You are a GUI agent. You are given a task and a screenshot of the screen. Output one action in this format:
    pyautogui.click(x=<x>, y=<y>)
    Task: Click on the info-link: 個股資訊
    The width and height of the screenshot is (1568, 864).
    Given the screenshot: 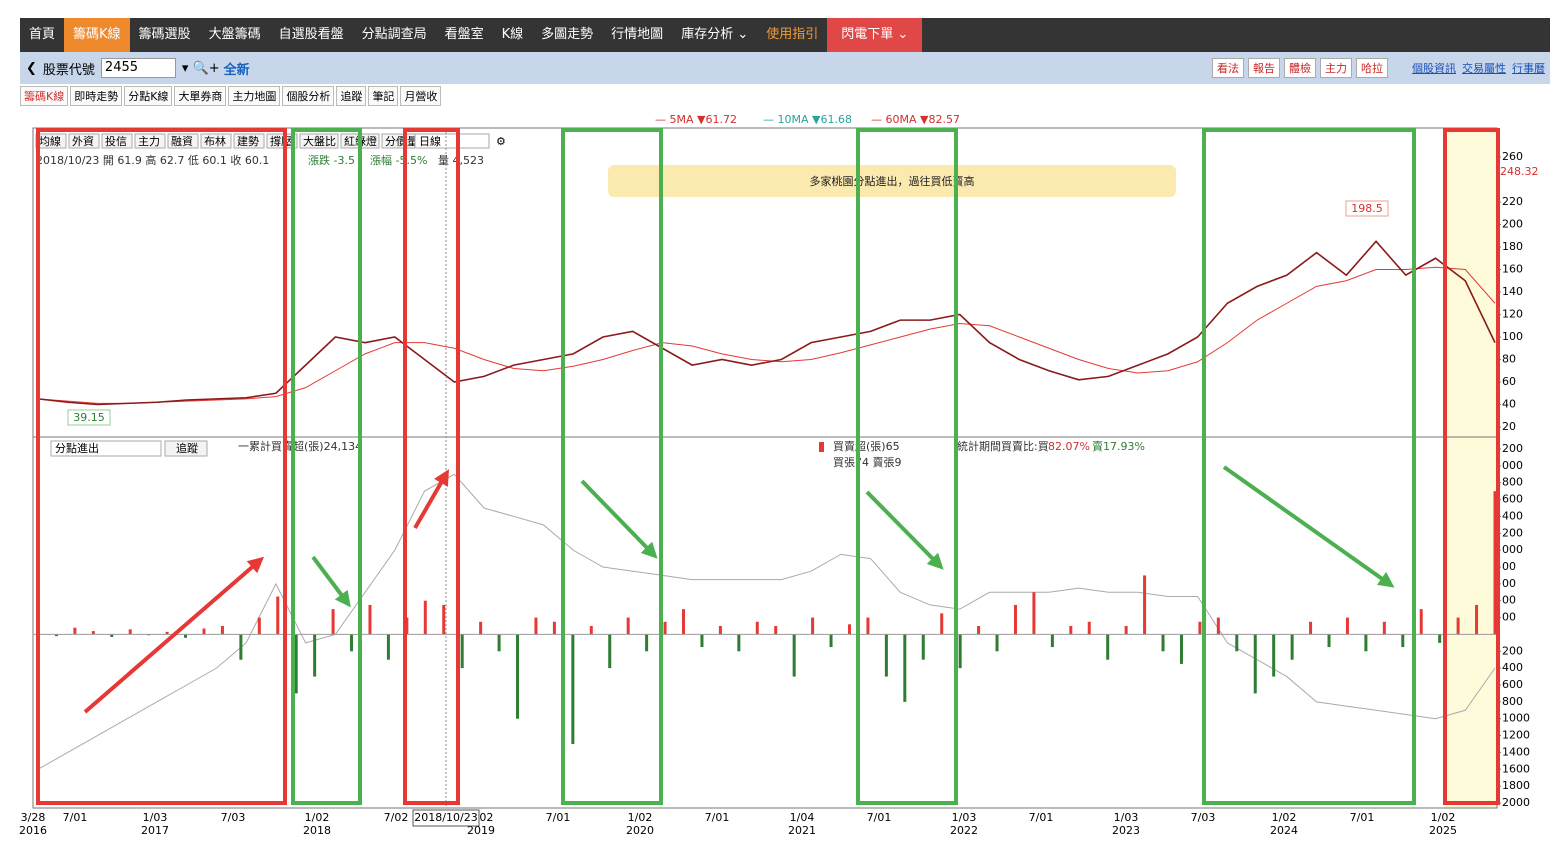 What is the action you would take?
    pyautogui.click(x=1434, y=68)
    